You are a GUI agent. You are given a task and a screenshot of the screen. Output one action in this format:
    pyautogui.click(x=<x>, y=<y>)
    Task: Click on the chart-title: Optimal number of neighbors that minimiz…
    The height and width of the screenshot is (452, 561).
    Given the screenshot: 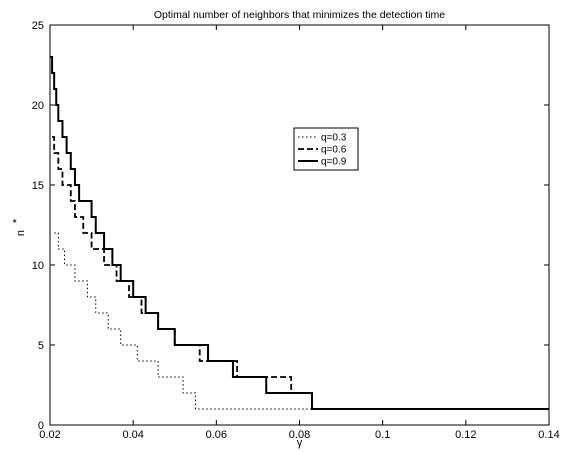 What is the action you would take?
    pyautogui.click(x=299, y=15)
    